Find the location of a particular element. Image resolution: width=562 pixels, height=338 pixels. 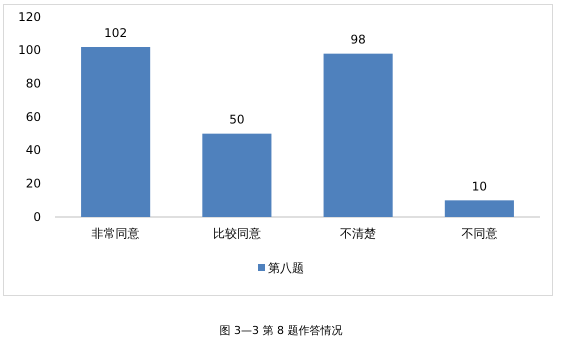

y-tick-label: 0 is located at coordinates (37, 217).